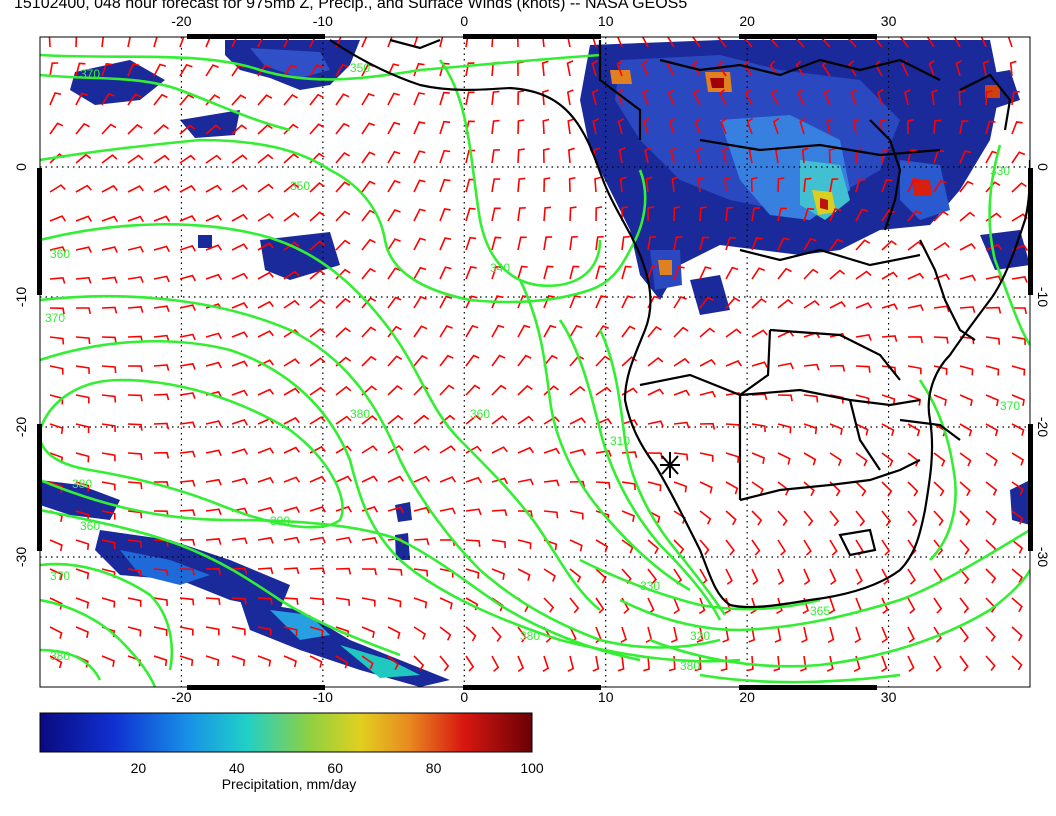  Describe the element at coordinates (139, 768) in the screenshot. I see `colorbar-tick: 20` at that location.